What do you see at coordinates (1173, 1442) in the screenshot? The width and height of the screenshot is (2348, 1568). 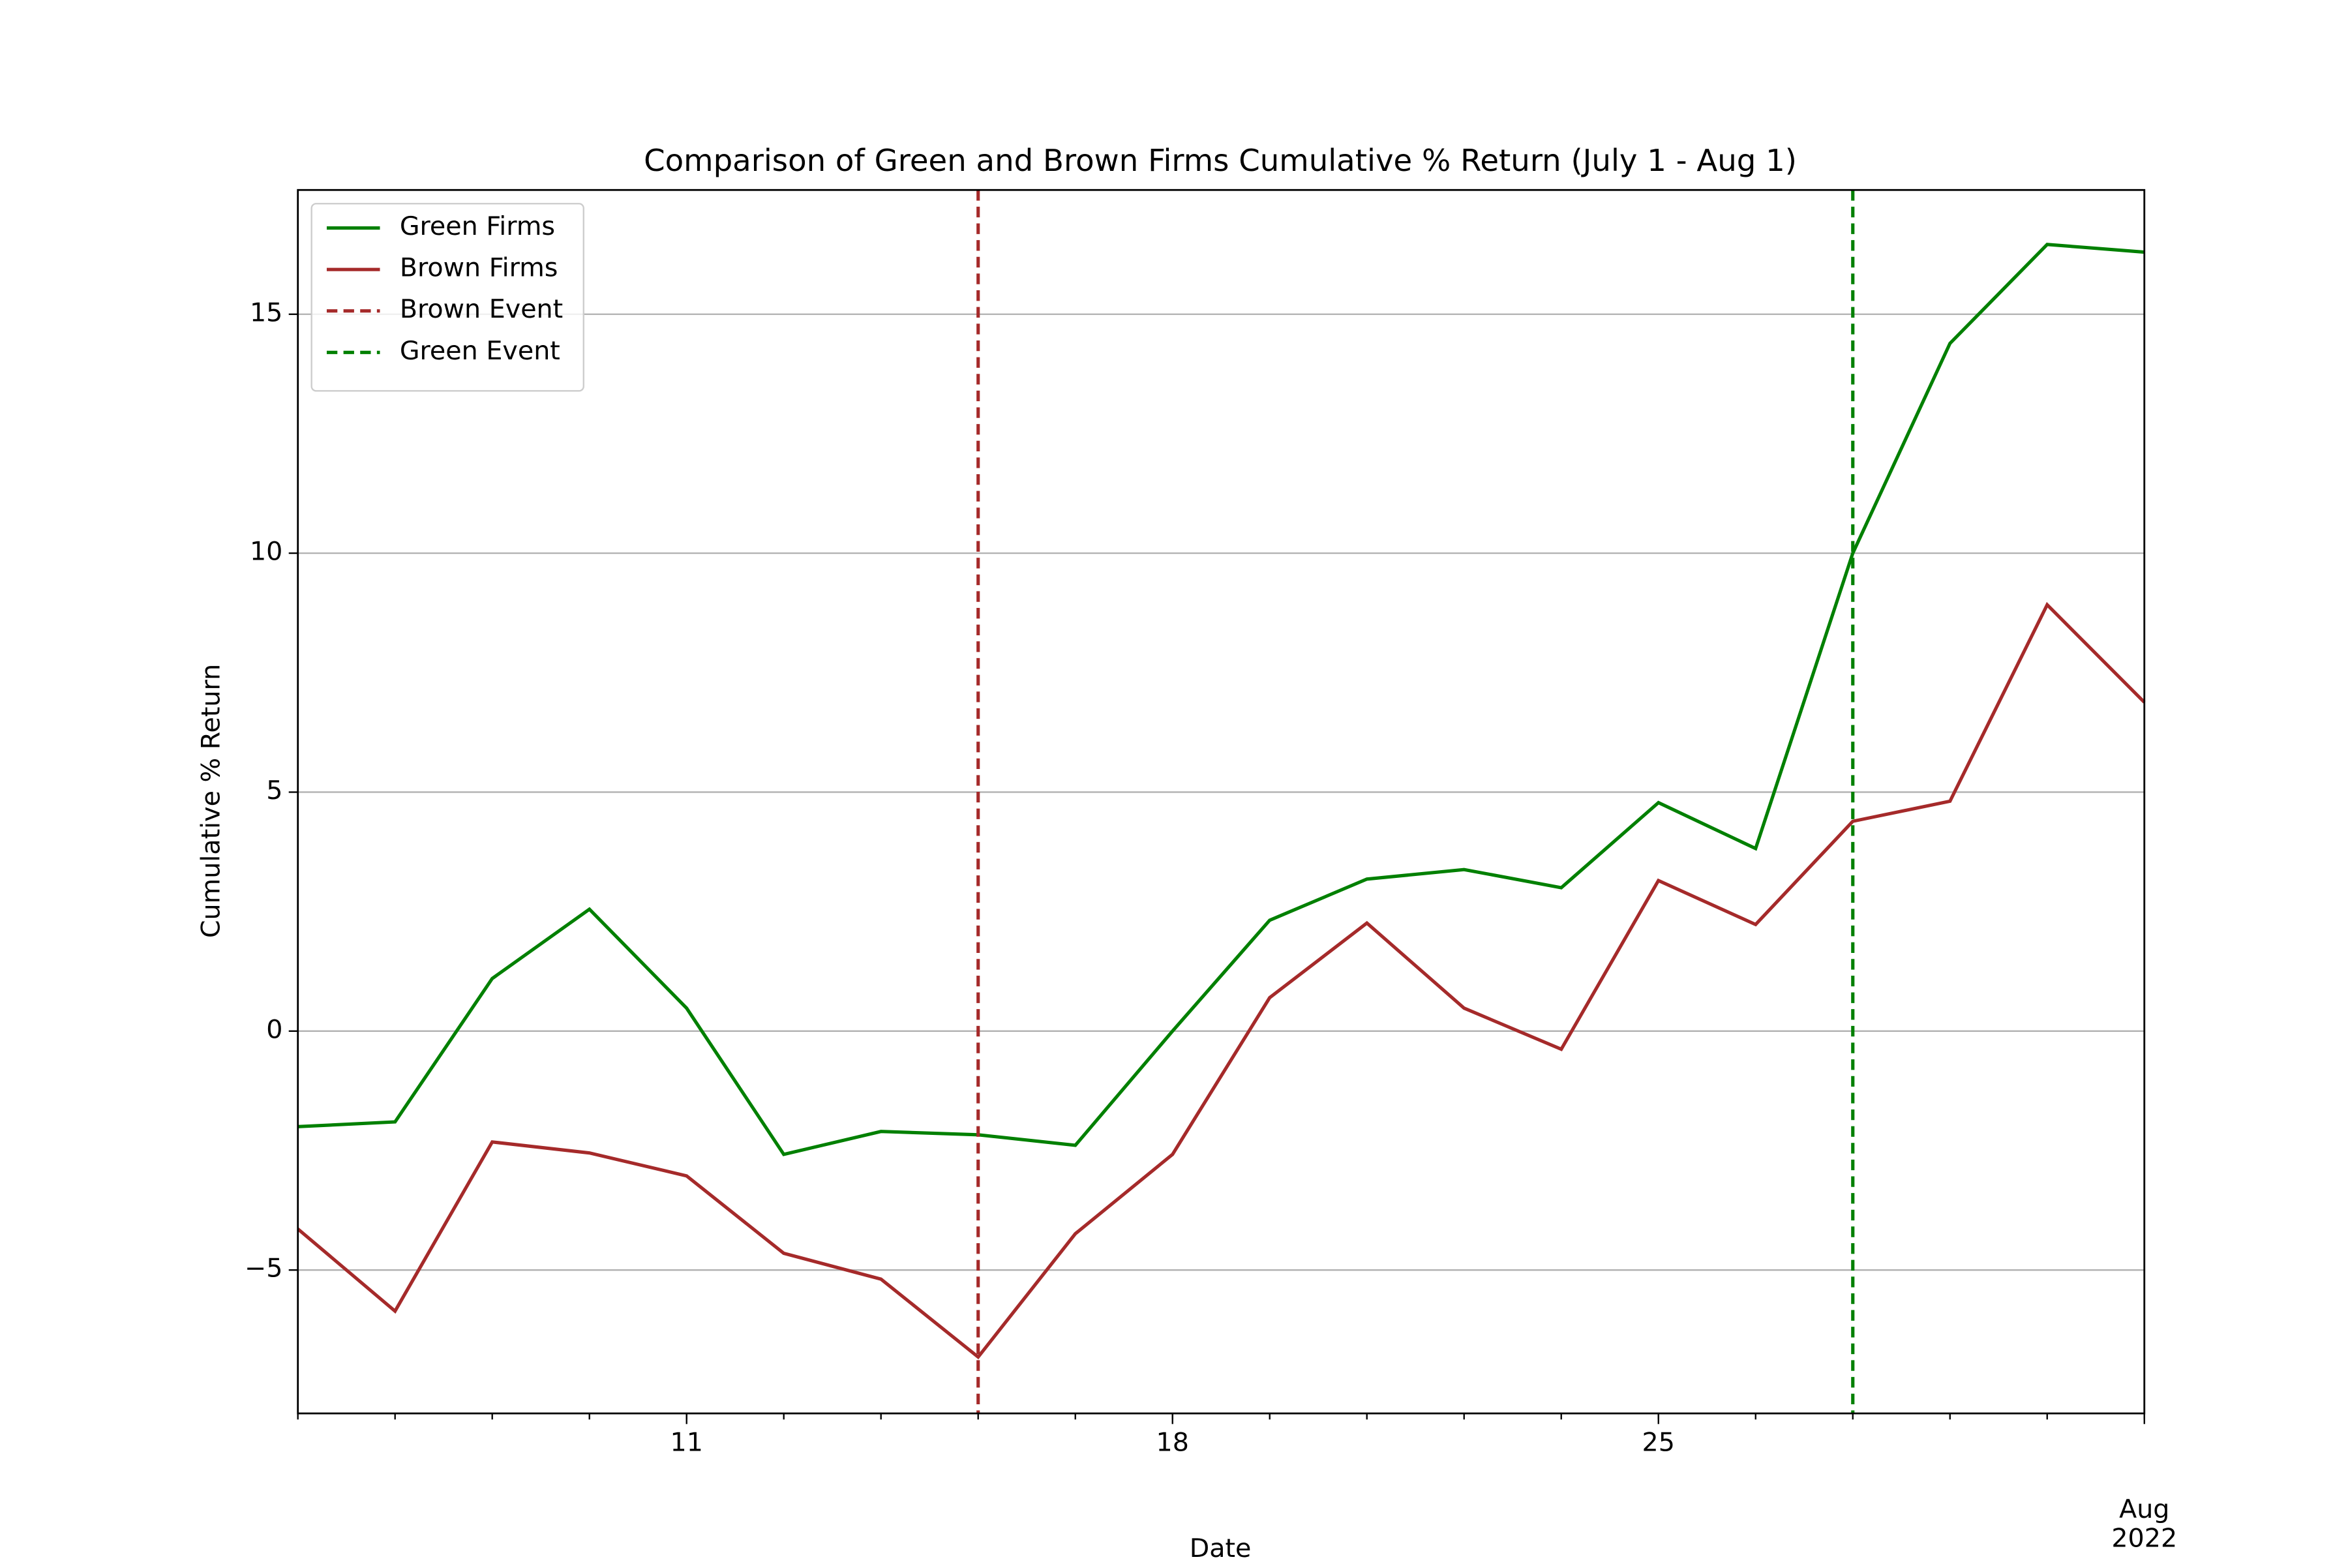 I see `x-tick-label: 18` at bounding box center [1173, 1442].